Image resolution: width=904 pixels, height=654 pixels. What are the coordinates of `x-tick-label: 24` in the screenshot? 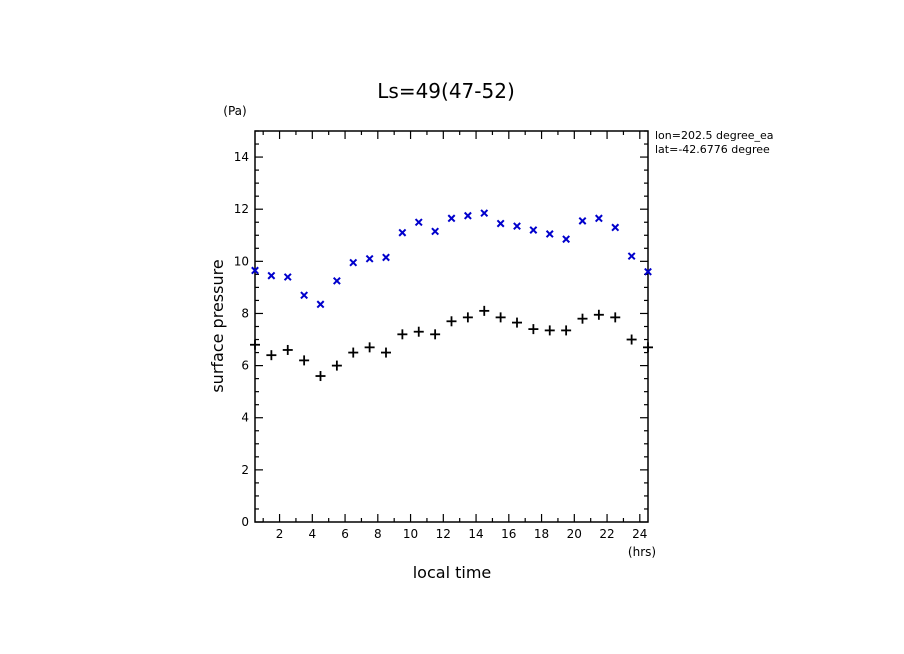 It's located at (639, 534).